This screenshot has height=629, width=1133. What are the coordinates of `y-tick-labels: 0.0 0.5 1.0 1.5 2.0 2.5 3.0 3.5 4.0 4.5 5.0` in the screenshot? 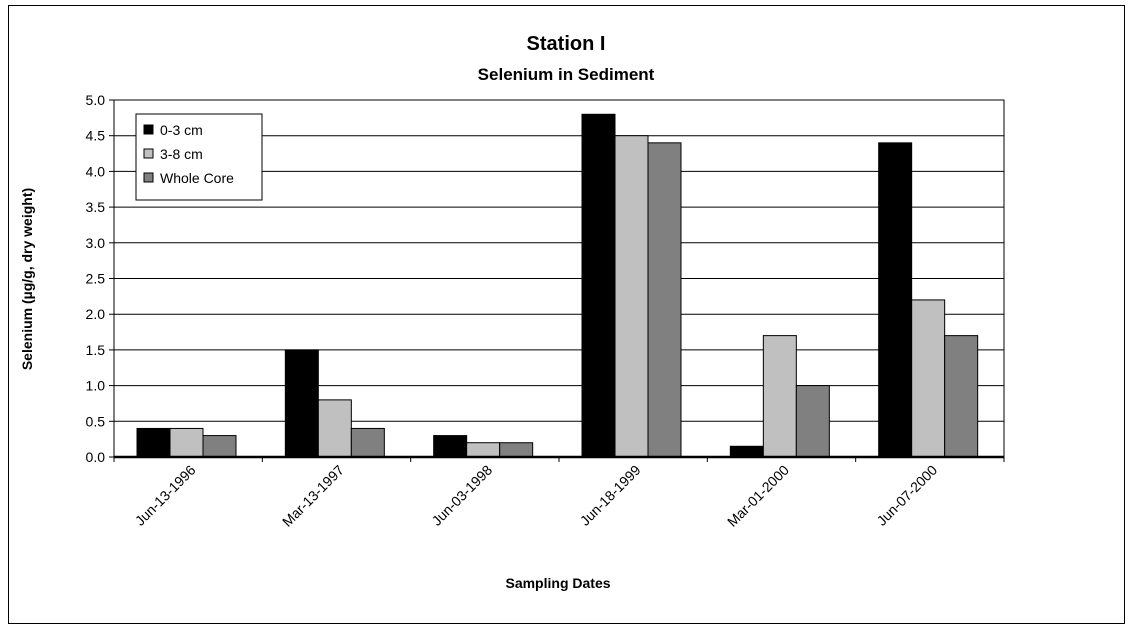 It's located at (96, 278).